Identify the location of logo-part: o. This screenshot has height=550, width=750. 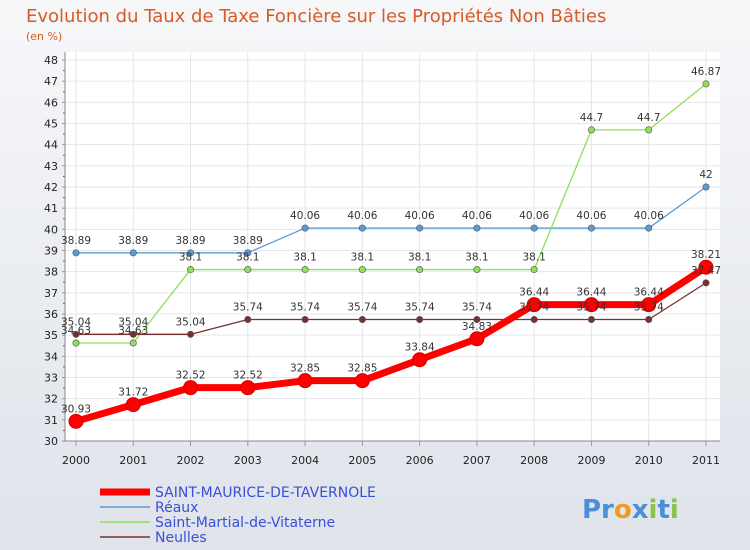
(623, 510).